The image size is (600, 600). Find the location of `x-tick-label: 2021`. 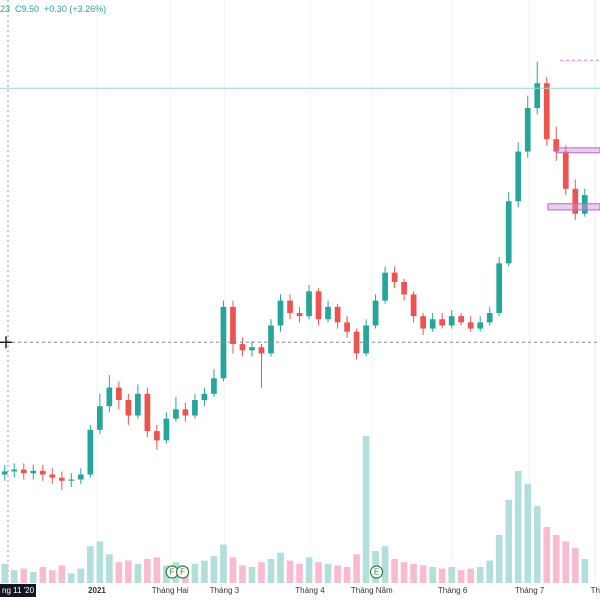

x-tick-label: 2021 is located at coordinates (97, 590).